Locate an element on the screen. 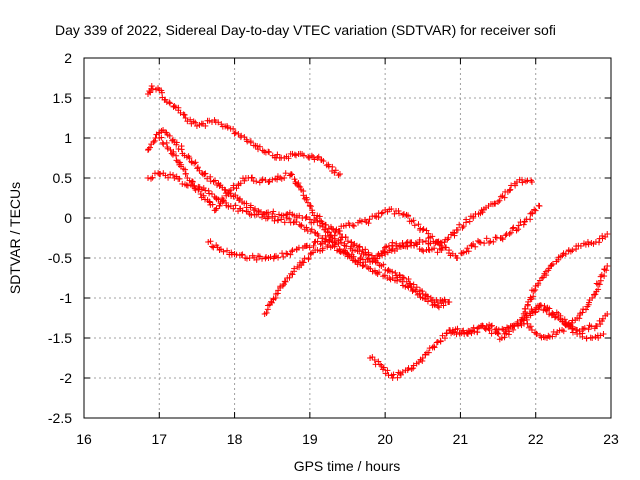 The width and height of the screenshot is (640, 480). y-tick-label: -0.5 is located at coordinates (60, 258).